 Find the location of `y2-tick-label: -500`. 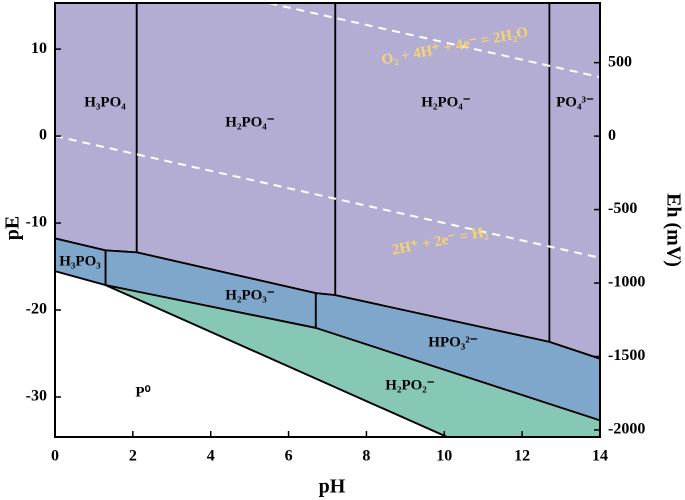

y2-tick-label: -500 is located at coordinates (622, 208).